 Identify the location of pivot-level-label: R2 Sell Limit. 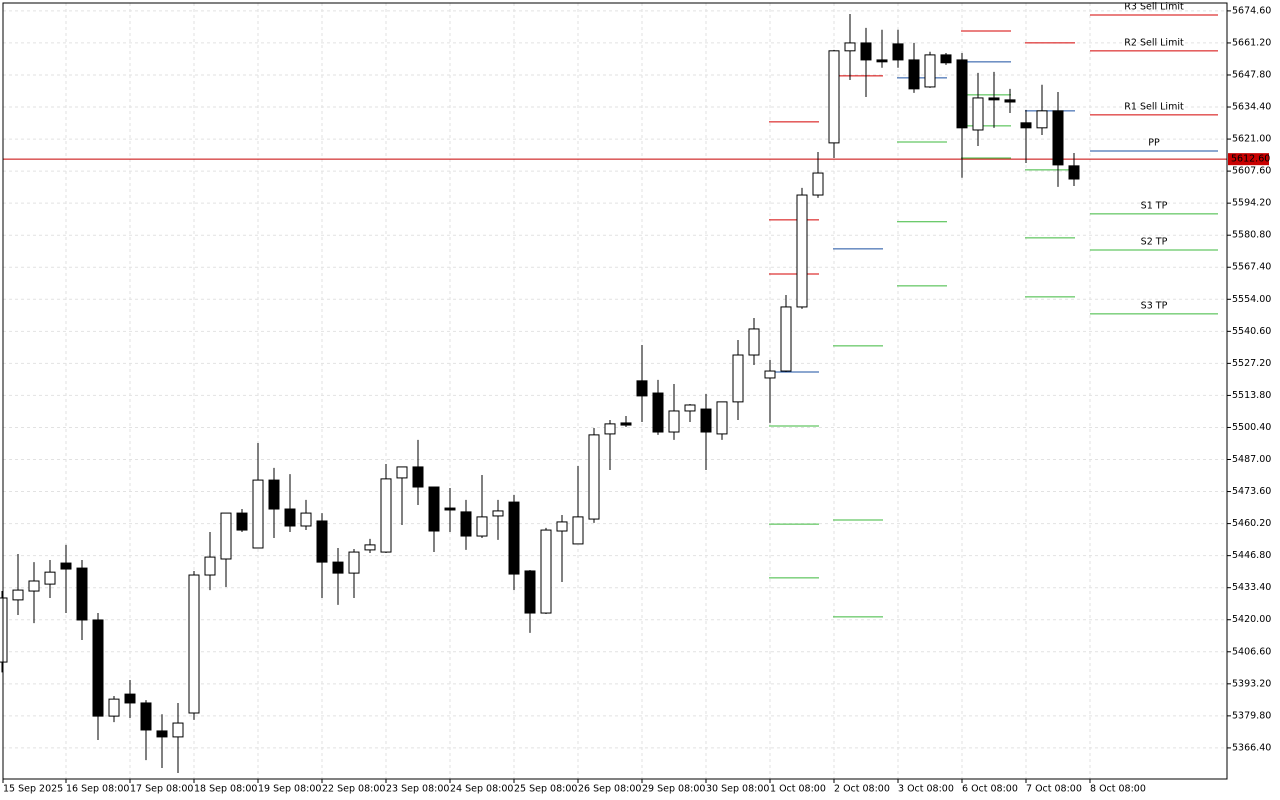
(1154, 42).